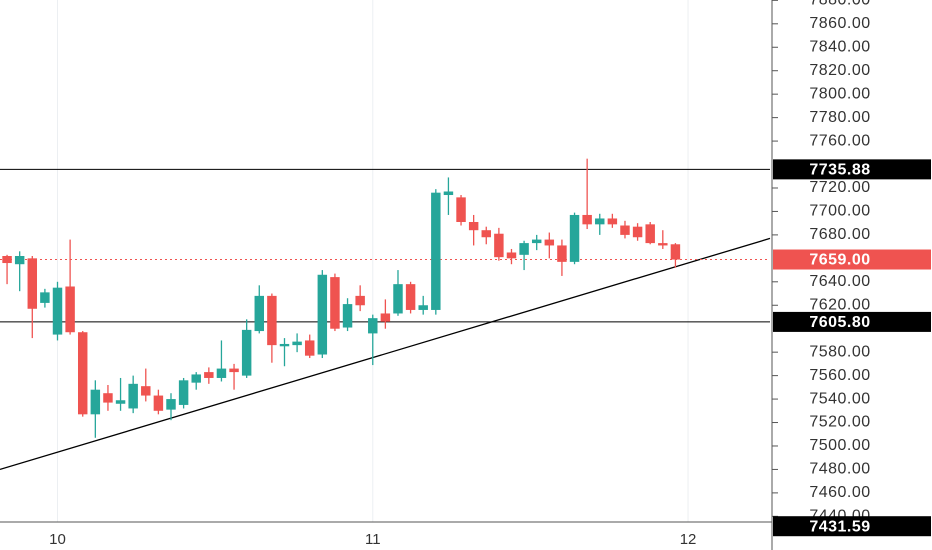  I want to click on y-tick-label: 7840.00, so click(839, 46).